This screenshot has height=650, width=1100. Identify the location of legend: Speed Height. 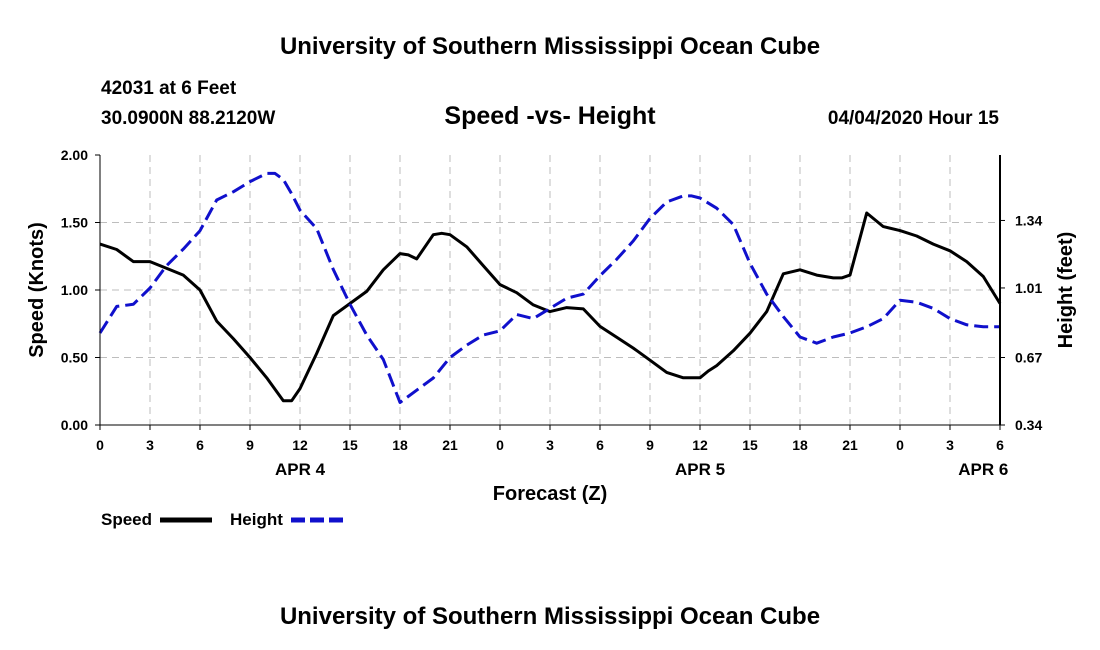
(222, 519).